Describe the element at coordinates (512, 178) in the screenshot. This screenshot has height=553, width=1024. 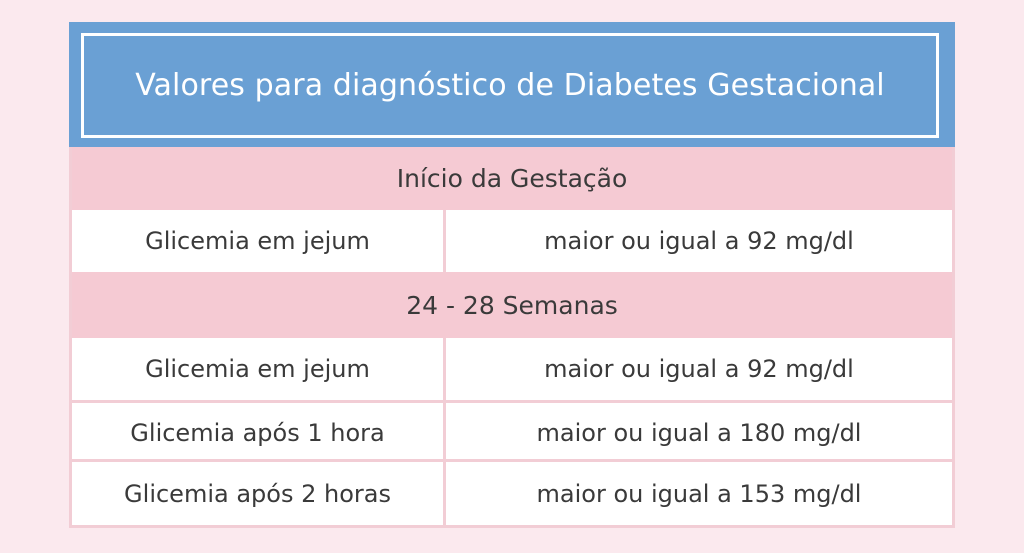
I see `section-heading-inicio: Início da Gestação` at that location.